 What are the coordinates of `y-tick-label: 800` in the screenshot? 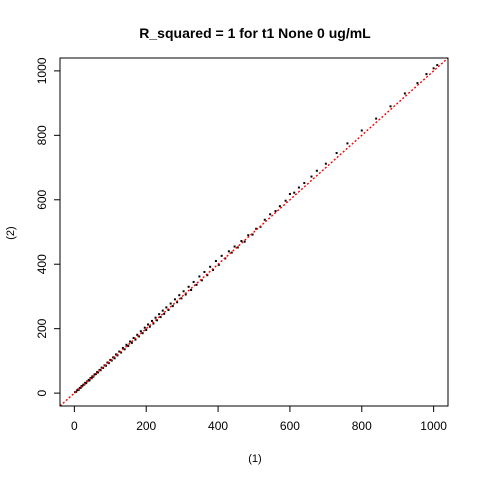 It's located at (42, 135).